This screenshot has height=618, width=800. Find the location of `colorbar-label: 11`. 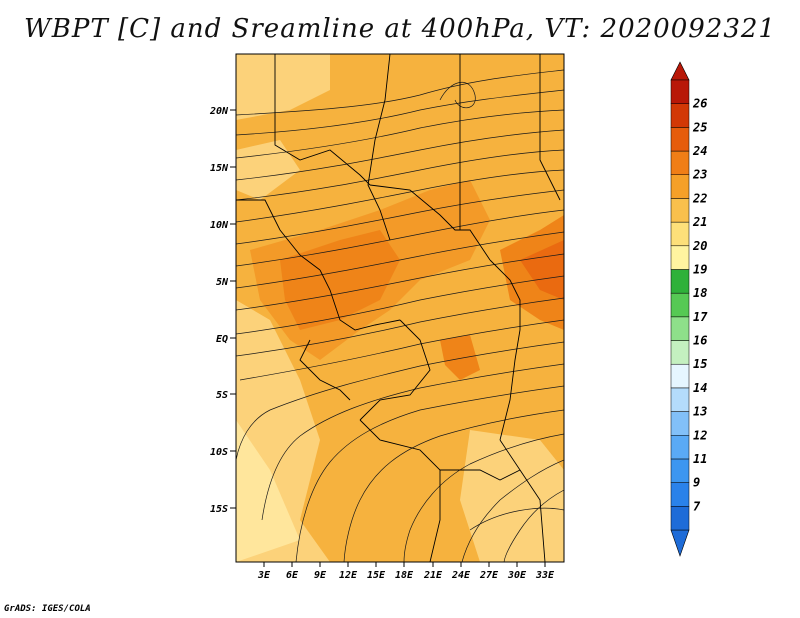

colorbar-label: 11 is located at coordinates (700, 459).